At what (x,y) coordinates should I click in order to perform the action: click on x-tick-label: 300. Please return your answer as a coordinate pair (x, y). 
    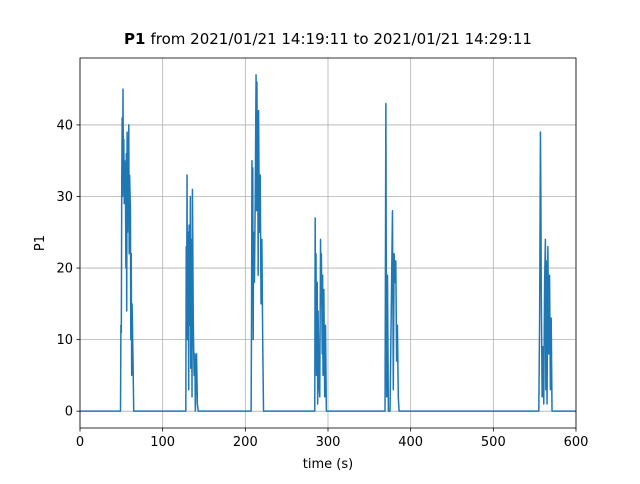
    Looking at the image, I should click on (328, 442).